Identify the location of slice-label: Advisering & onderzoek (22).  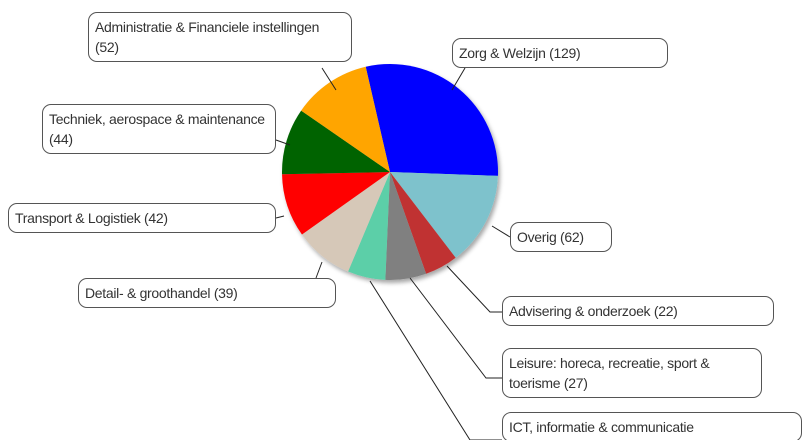
(638, 311).